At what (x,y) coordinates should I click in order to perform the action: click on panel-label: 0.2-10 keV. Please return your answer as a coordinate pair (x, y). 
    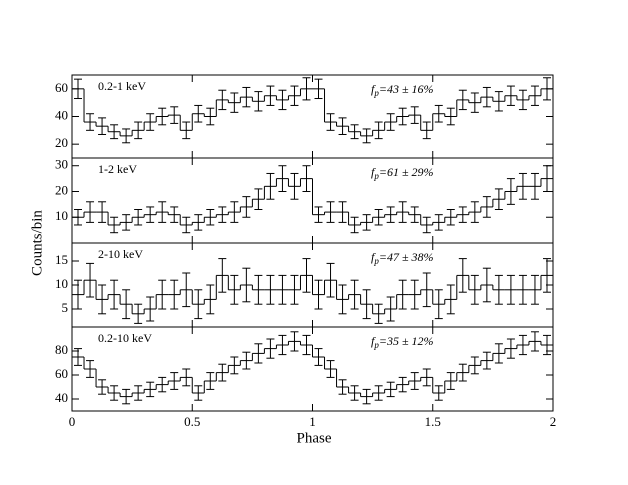
    Looking at the image, I should click on (125, 338).